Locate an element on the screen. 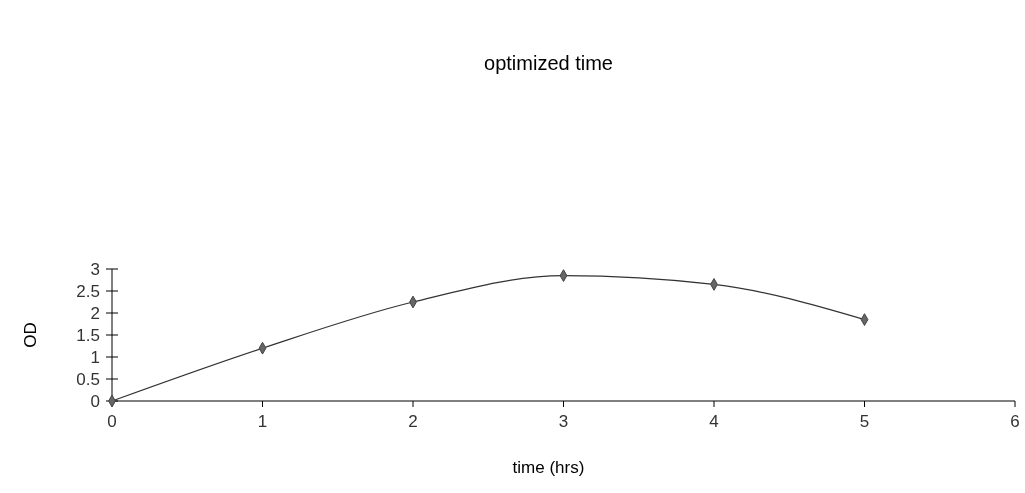 The image size is (1025, 493). y-tick-label: 1 is located at coordinates (95, 357).